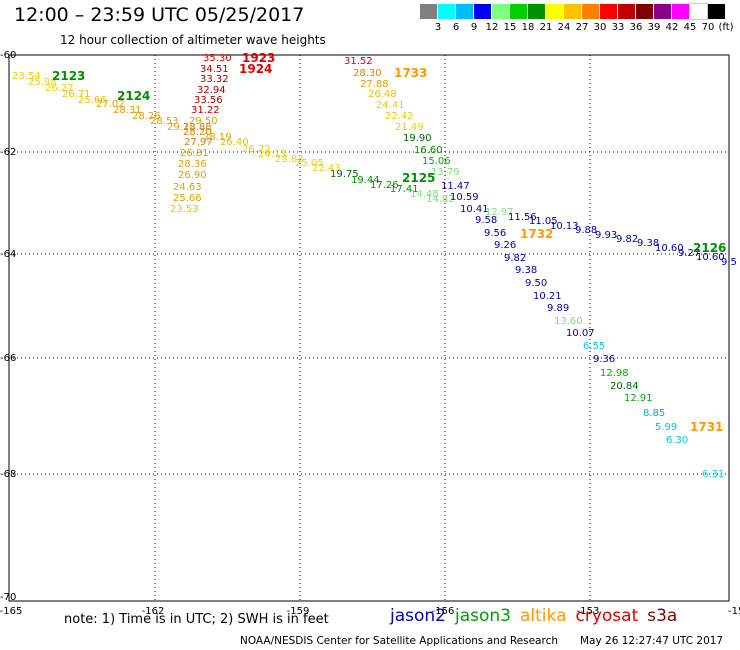 The height and width of the screenshot is (650, 740). I want to click on colorbar-label: 24, so click(564, 27).